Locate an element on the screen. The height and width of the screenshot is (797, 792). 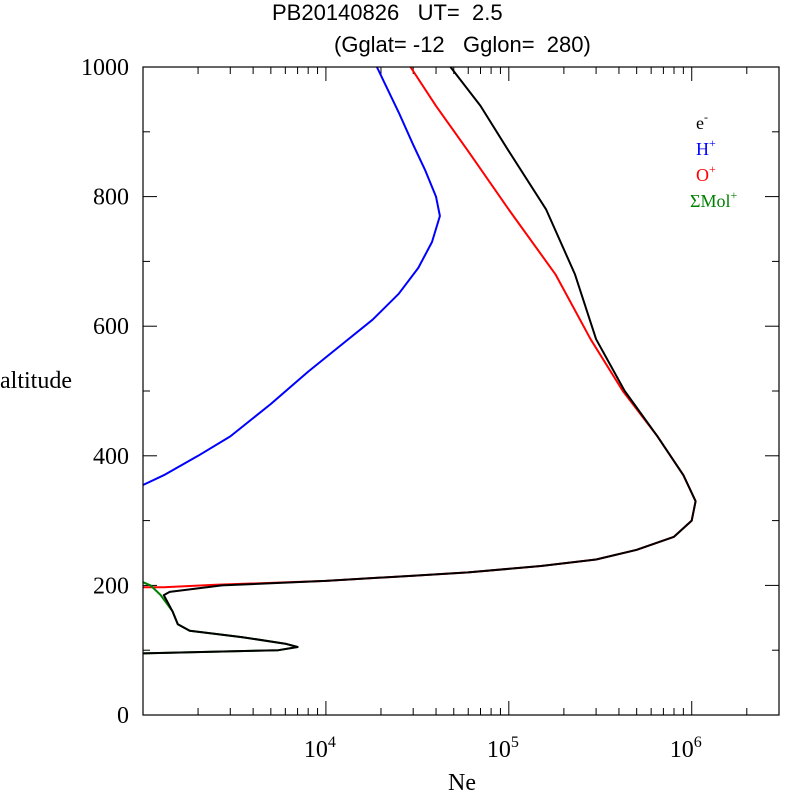
y-axis-label: altitude is located at coordinates (36, 381).